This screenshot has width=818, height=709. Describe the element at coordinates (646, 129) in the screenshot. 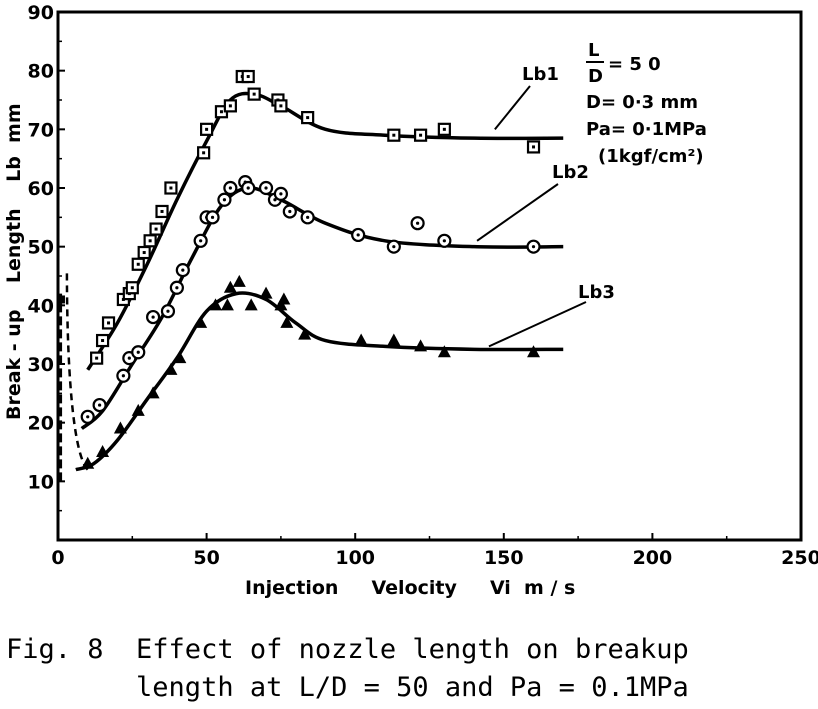

I see `pressure-label: Pa= 0·1MPa` at that location.